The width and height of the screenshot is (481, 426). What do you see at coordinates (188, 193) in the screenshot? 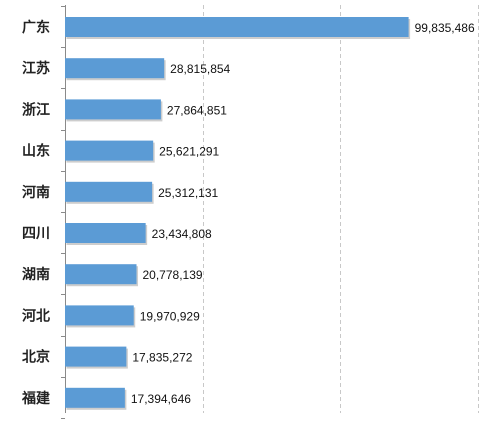
I see `value-label: 25,312,131` at bounding box center [188, 193].